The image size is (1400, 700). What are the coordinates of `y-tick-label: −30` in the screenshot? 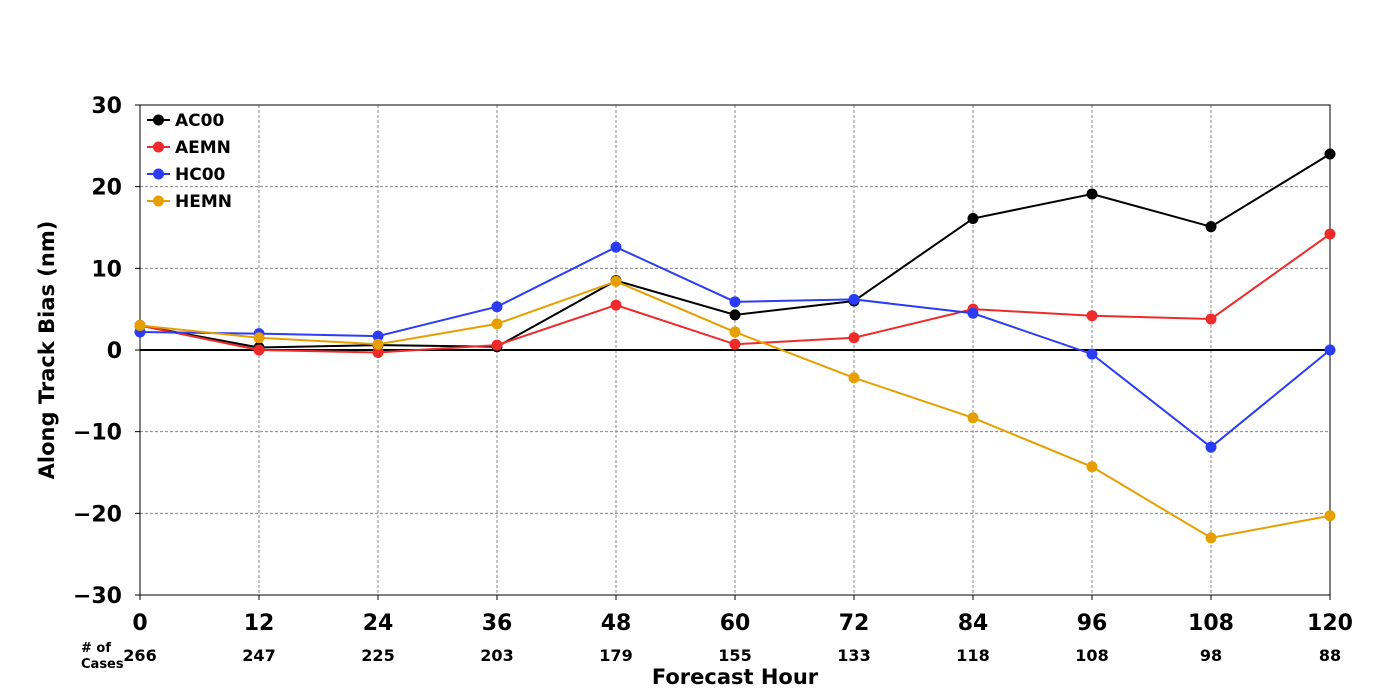 It's located at (97, 596).